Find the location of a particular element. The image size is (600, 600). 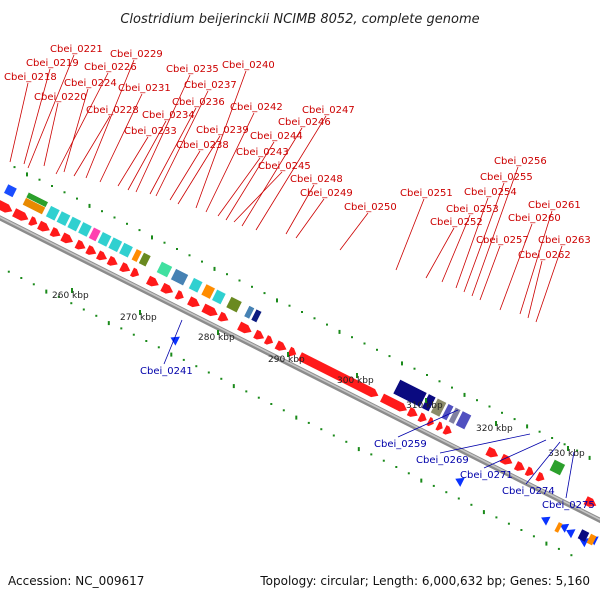

scale-tick-label: 310 kbp is located at coordinates (424, 406).